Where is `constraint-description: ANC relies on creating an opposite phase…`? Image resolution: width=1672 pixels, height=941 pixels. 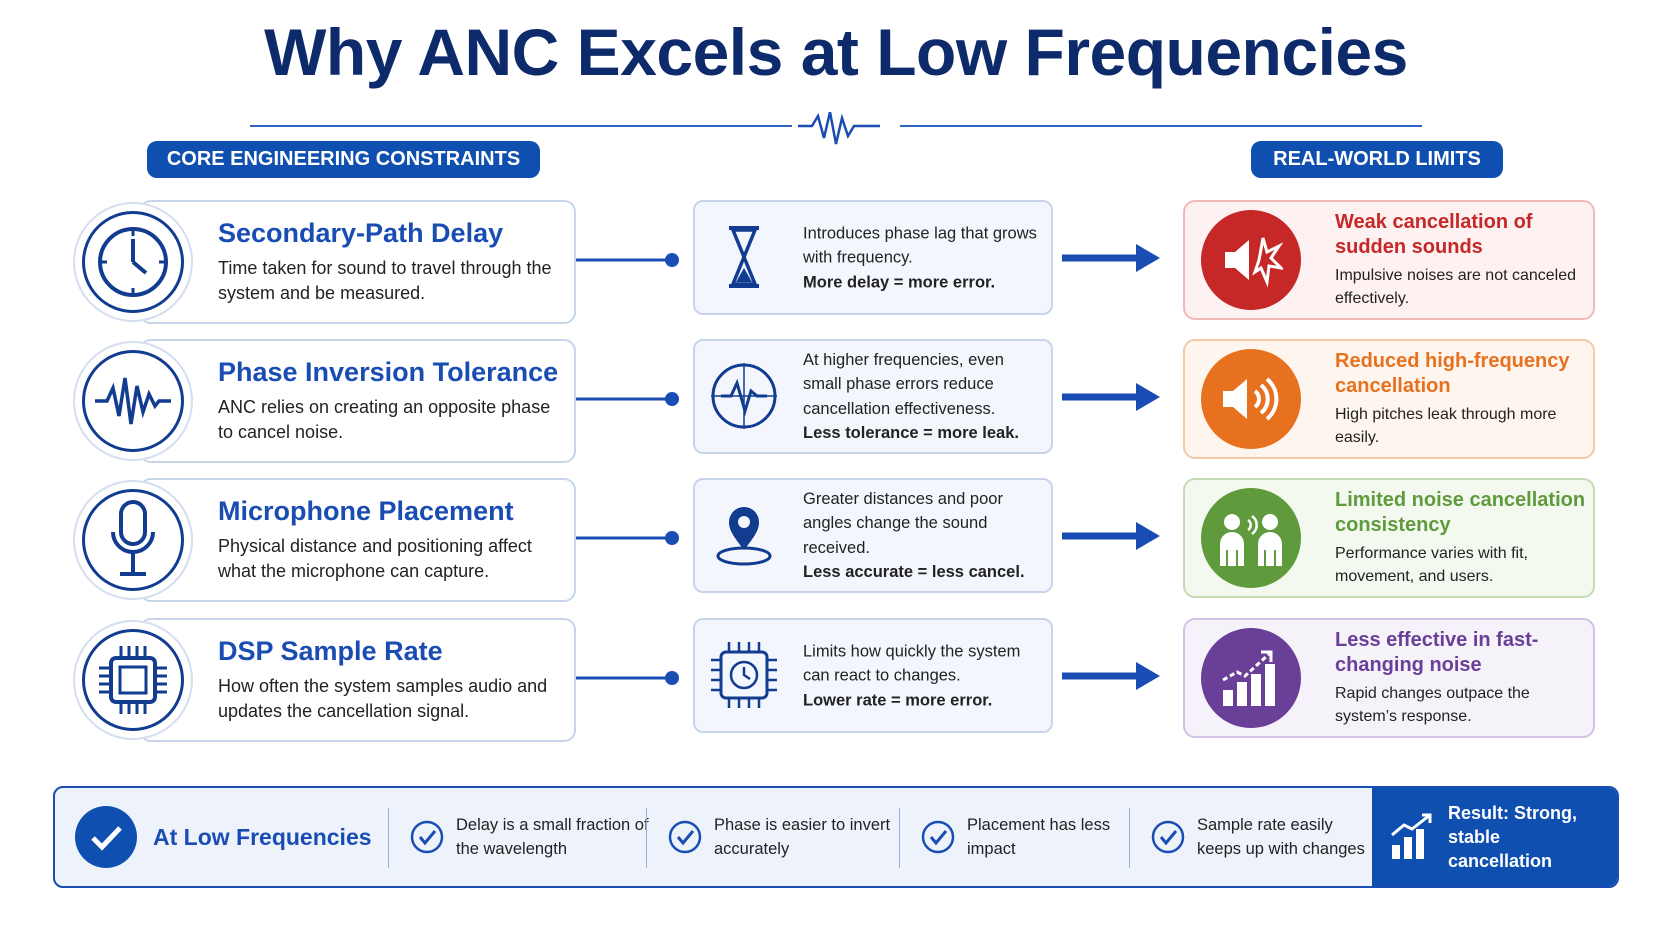 constraint-description: ANC relies on creating an opposite phase… is located at coordinates (384, 419).